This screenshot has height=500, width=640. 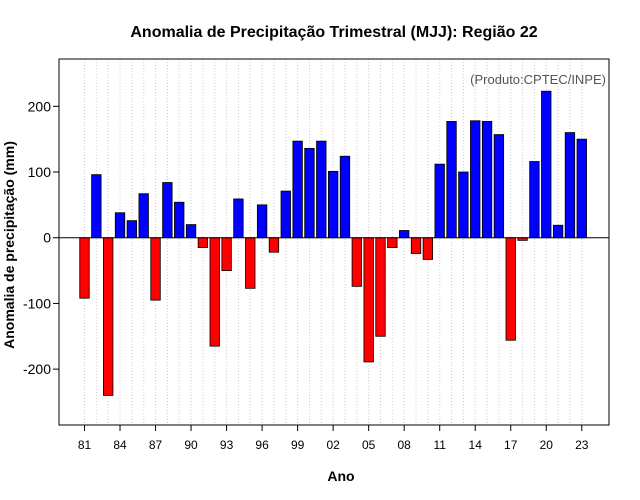 I want to click on bar-1987, so click(x=155, y=269).